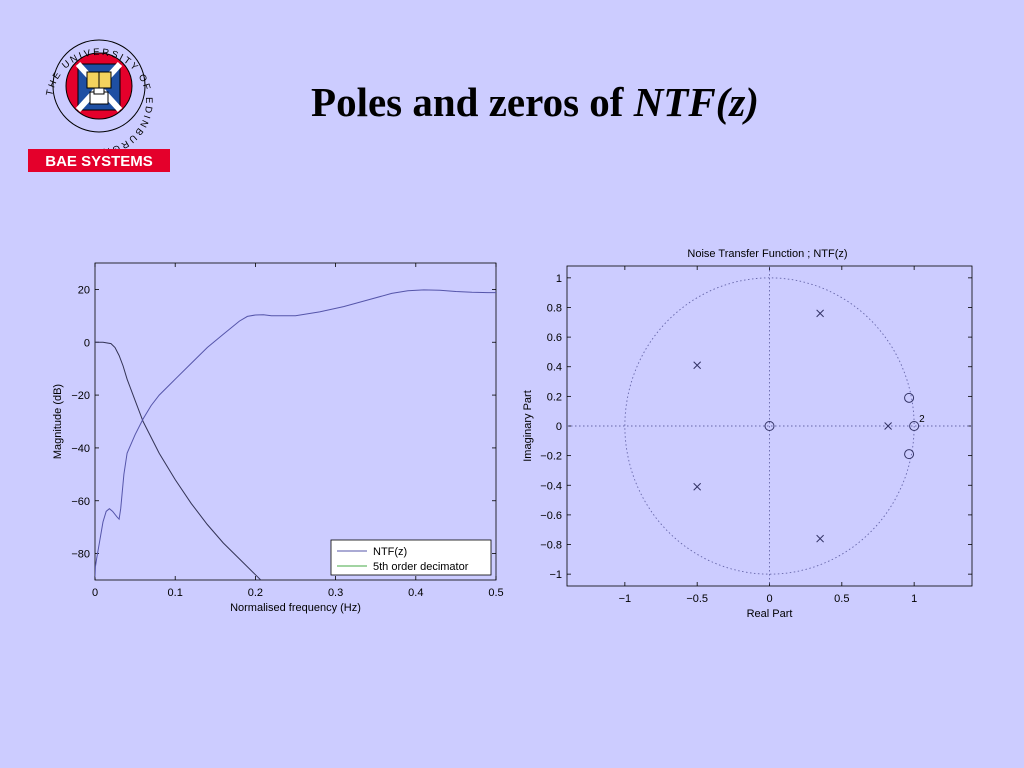  I want to click on x-axis-label: Normalised frequency (Hz), so click(295, 608).